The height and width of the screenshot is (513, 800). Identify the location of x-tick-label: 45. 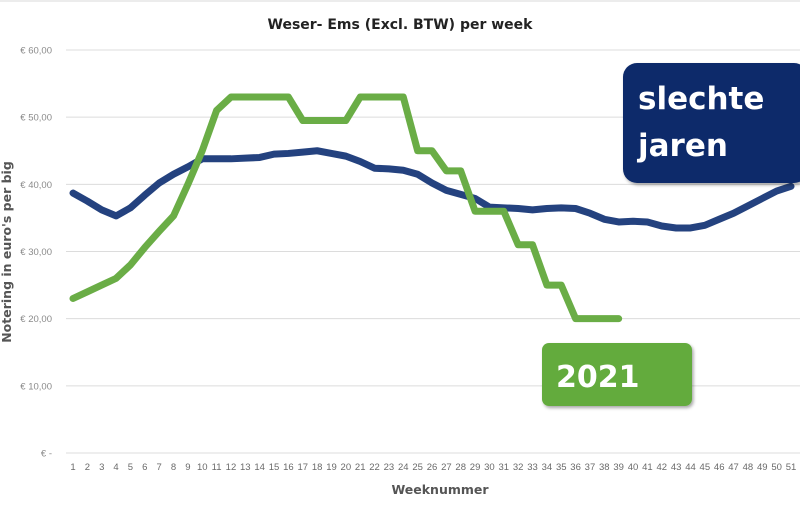
(705, 467).